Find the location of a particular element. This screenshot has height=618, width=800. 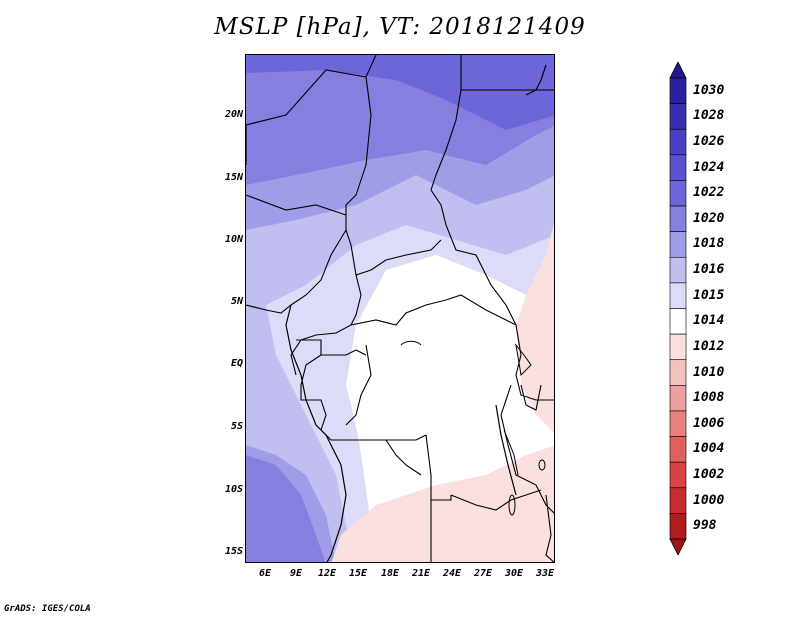

colorbar-label: 1026 is located at coordinates (709, 142).